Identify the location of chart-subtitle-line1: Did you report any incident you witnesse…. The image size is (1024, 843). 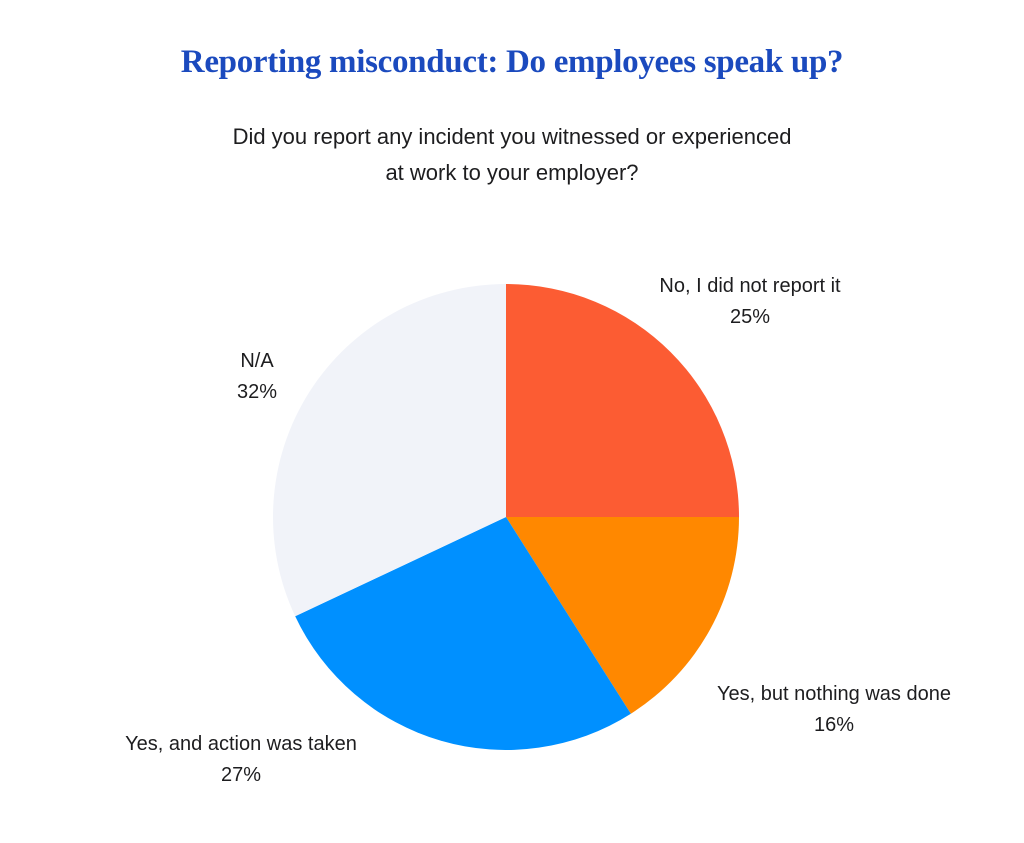
(512, 136).